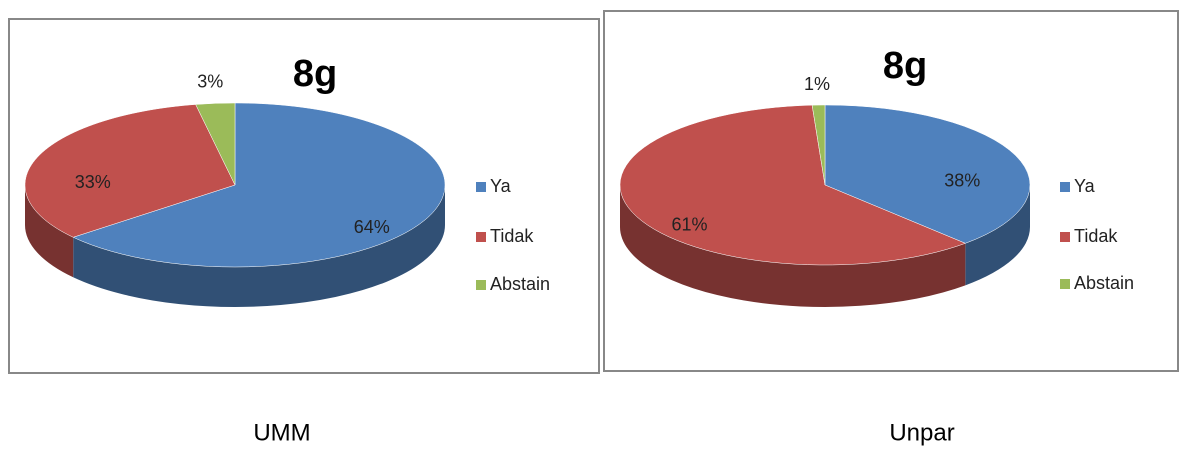 The image size is (1181, 469). I want to click on caption: Unpar, so click(921, 432).